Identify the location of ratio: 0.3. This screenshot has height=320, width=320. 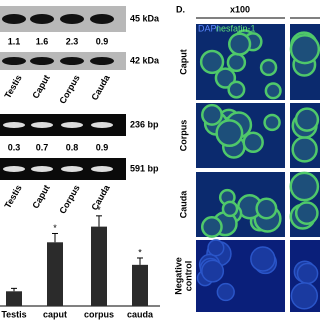
(14, 147).